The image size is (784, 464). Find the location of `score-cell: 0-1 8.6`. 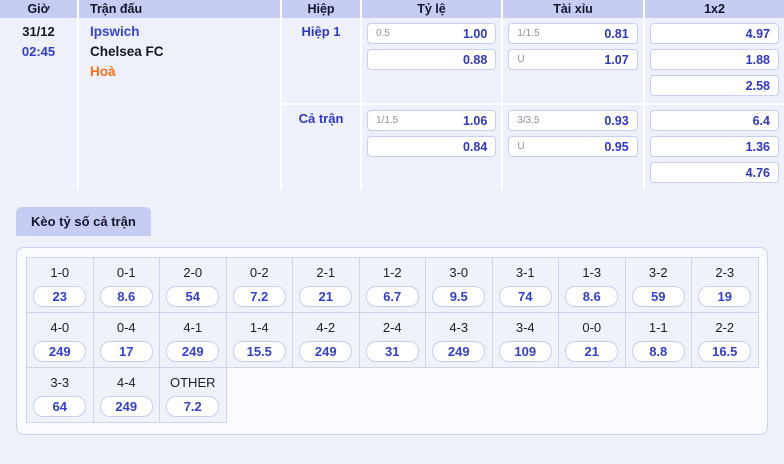

score-cell: 0-1 8.6 is located at coordinates (126, 285).